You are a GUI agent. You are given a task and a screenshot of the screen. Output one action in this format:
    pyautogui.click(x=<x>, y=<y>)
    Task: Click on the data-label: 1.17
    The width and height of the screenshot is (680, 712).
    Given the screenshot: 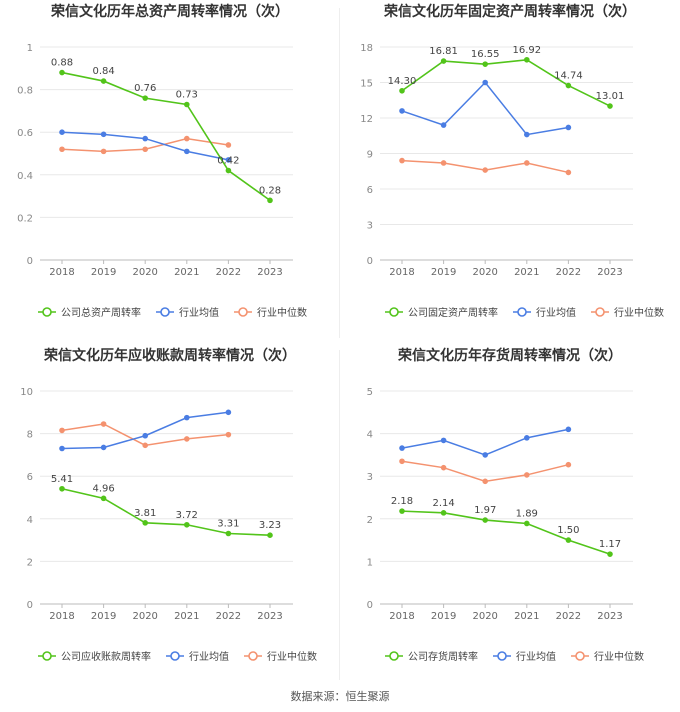 What is the action you would take?
    pyautogui.click(x=610, y=544)
    